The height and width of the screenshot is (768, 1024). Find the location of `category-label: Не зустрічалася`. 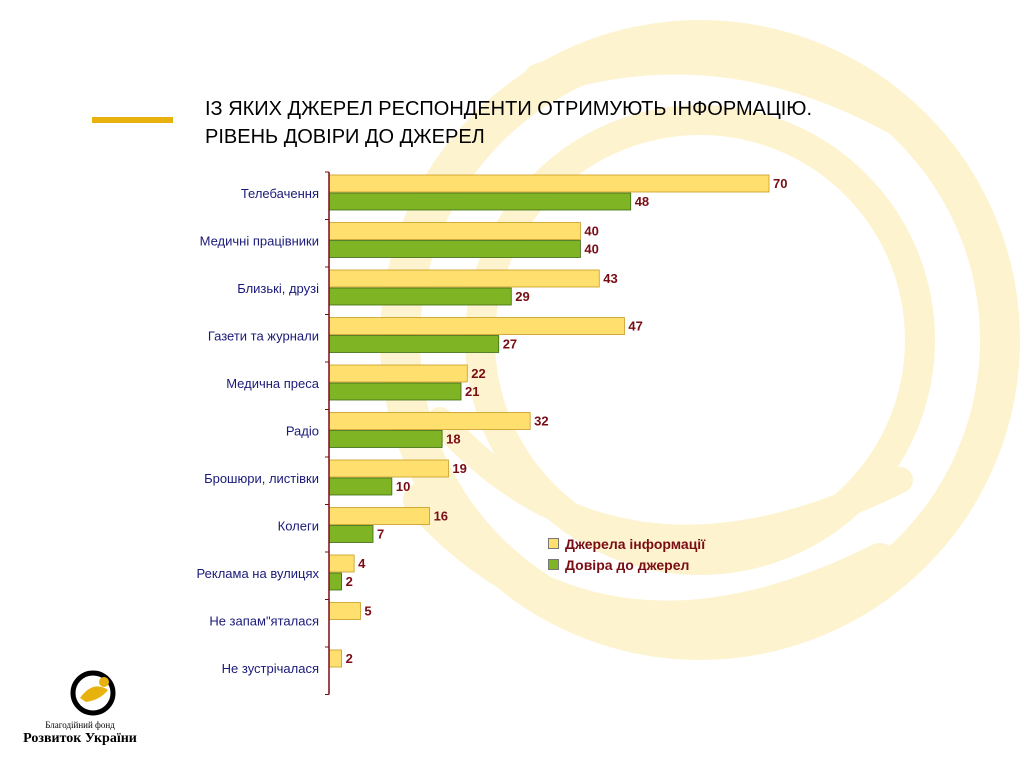

category-label: Не зустрічалася is located at coordinates (270, 668).